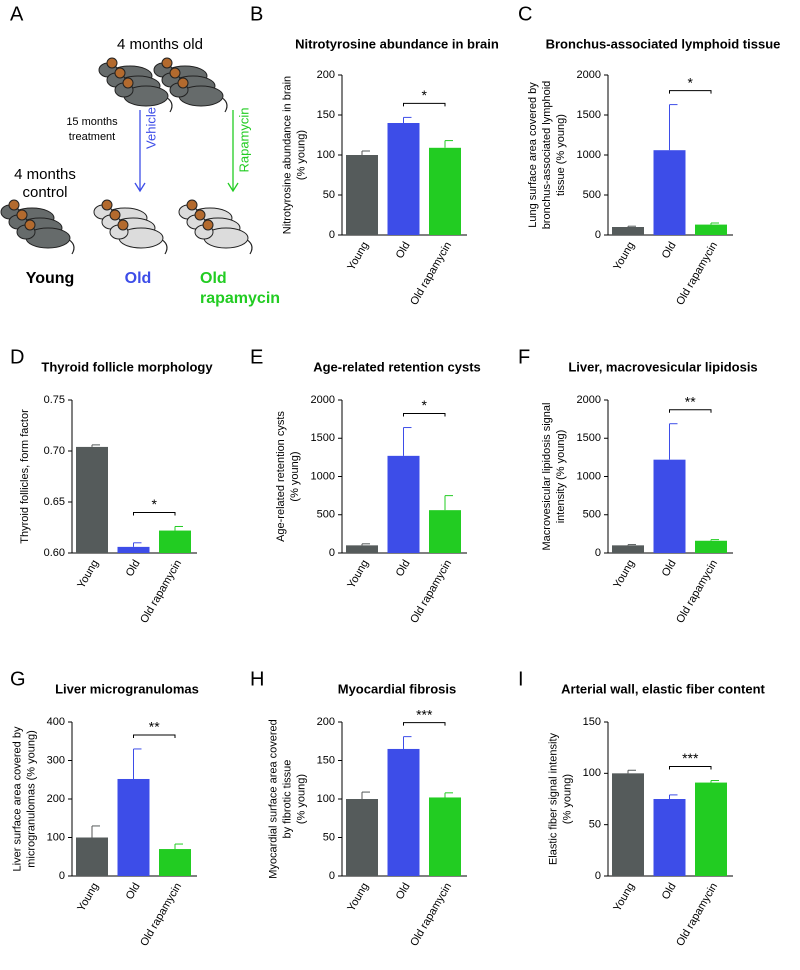 Image resolution: width=800 pixels, height=970 pixels. What do you see at coordinates (561, 155) in the screenshot?
I see `y-axis-label: tissue (% young)` at bounding box center [561, 155].